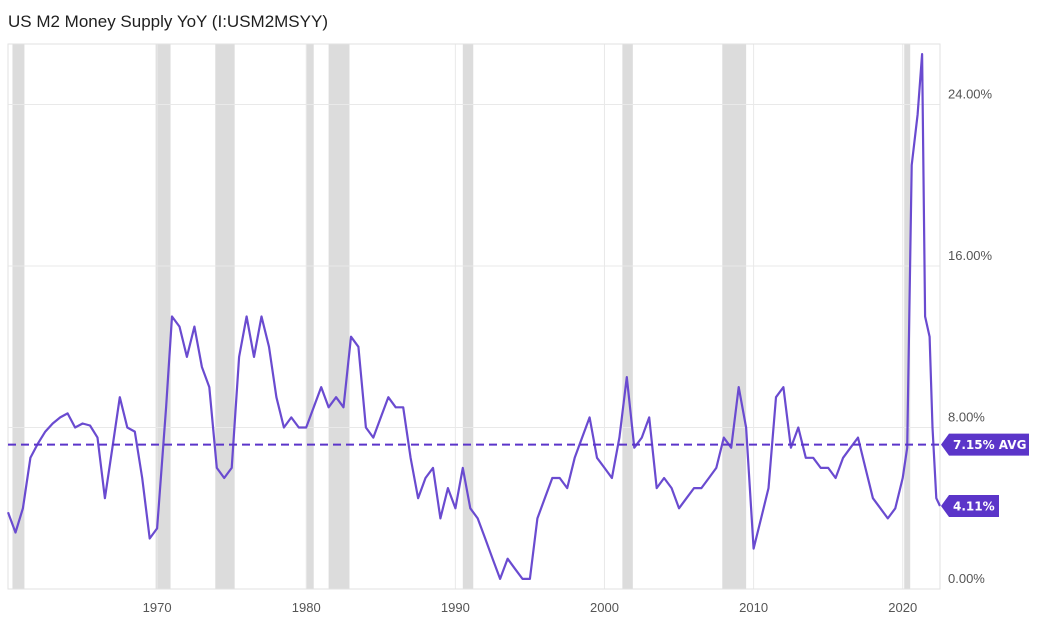  Describe the element at coordinates (455, 607) in the screenshot. I see `x-tick-label: 1990` at that location.